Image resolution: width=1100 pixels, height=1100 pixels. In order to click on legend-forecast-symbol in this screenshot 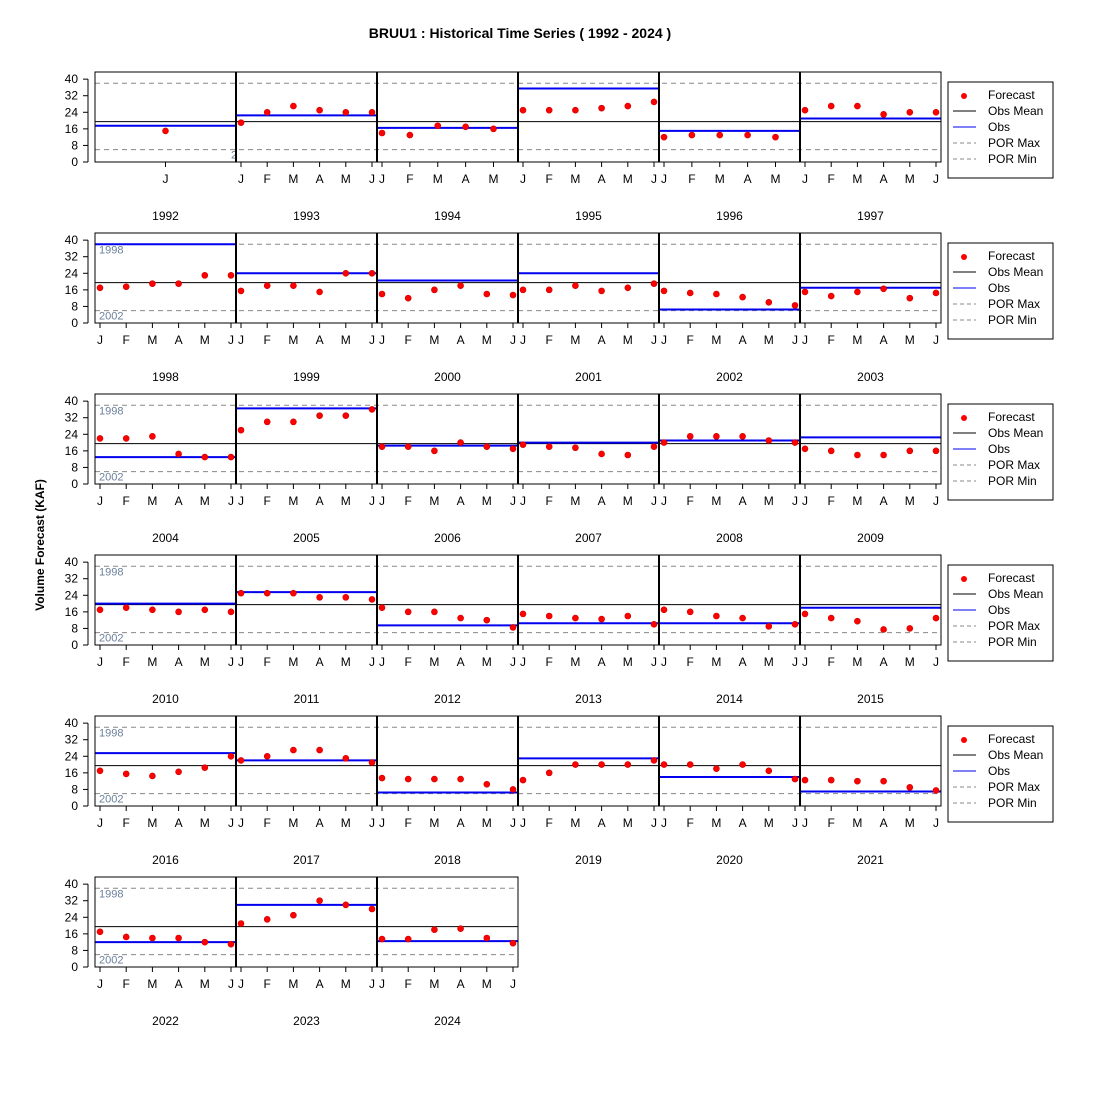, I will do `click(964, 257)`.